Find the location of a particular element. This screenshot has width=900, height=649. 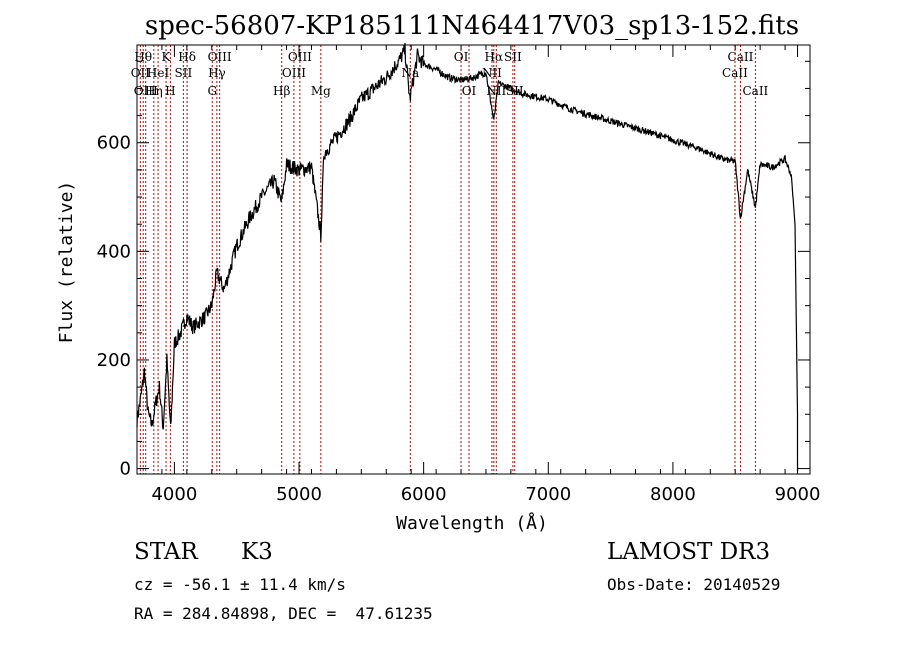

line-label-18: OI is located at coordinates (469, 91).